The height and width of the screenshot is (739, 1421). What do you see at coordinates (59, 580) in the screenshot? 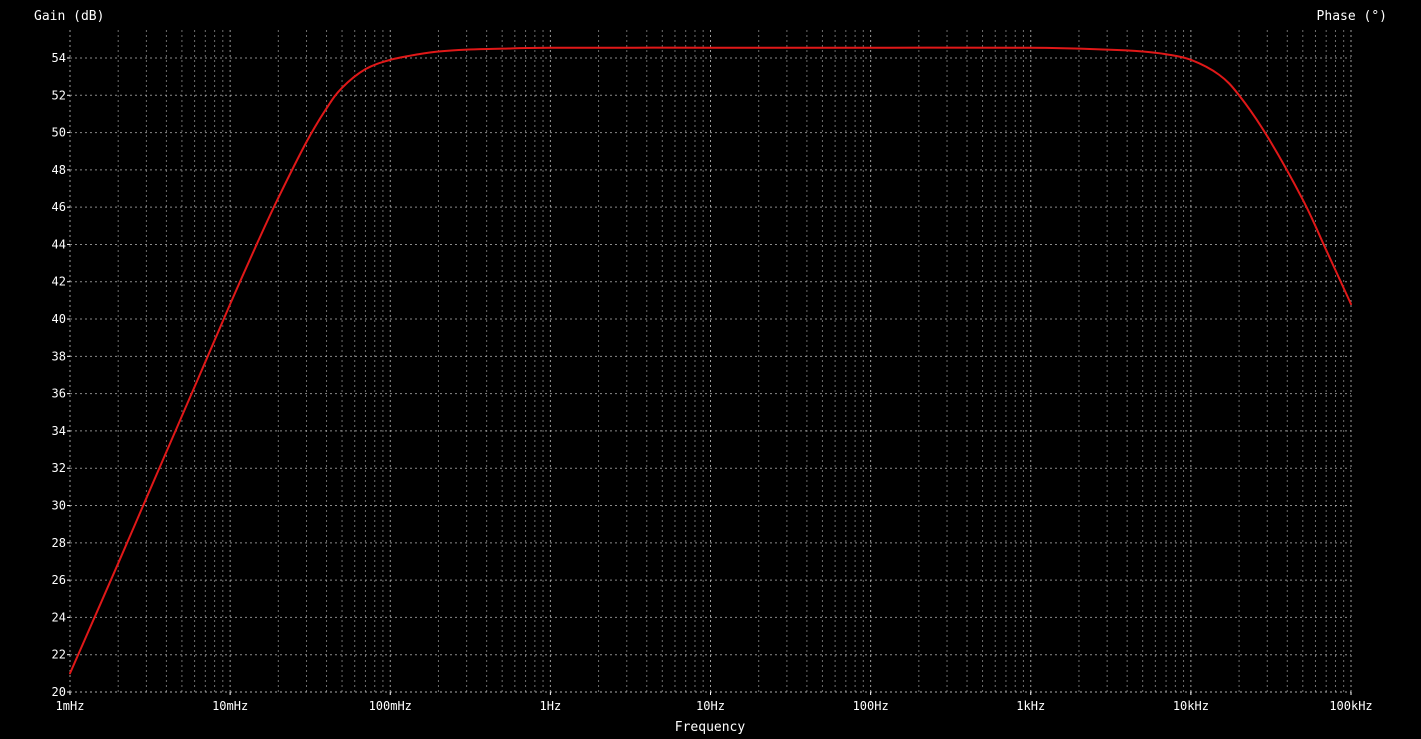
I see `y-tick-label: 26` at bounding box center [59, 580].